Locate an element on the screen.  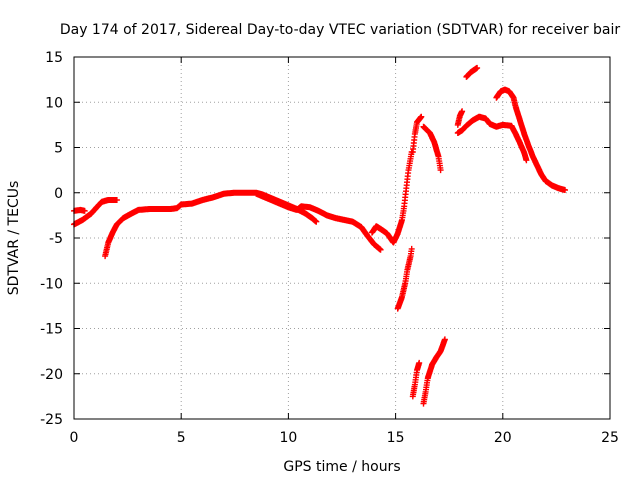
series-s3 is located at coordinates (211, 224).